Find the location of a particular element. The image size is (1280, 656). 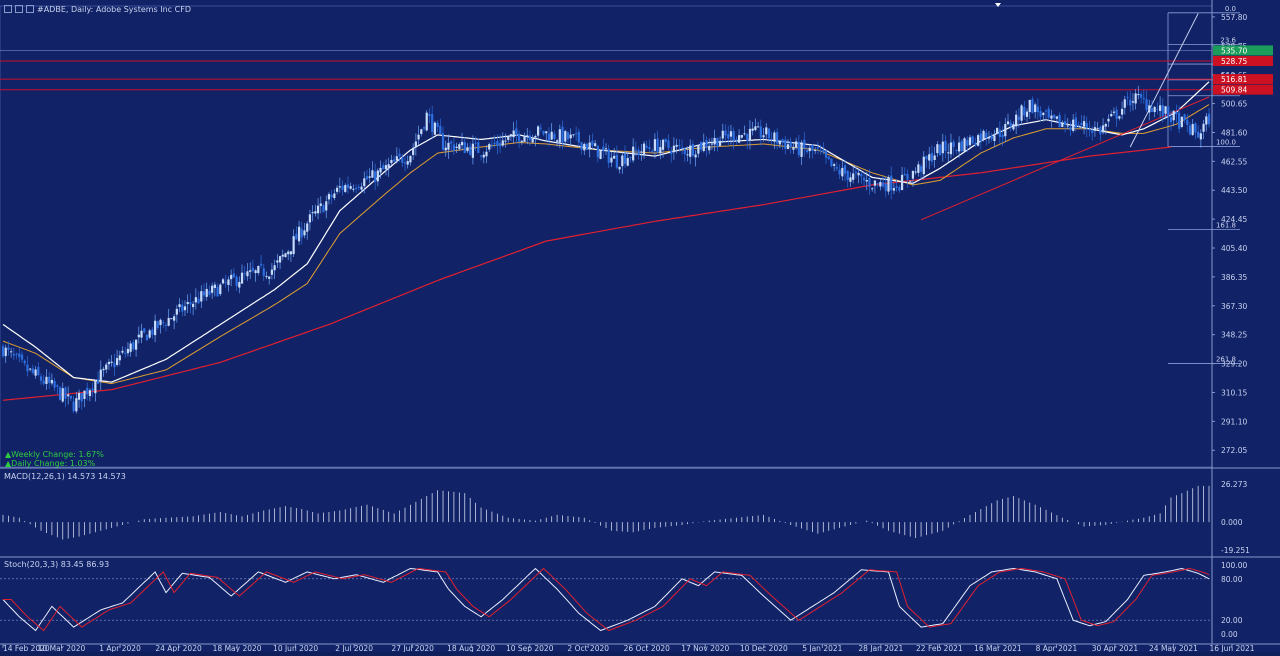

price-tick-label: 424.45 is located at coordinates (1234, 219).